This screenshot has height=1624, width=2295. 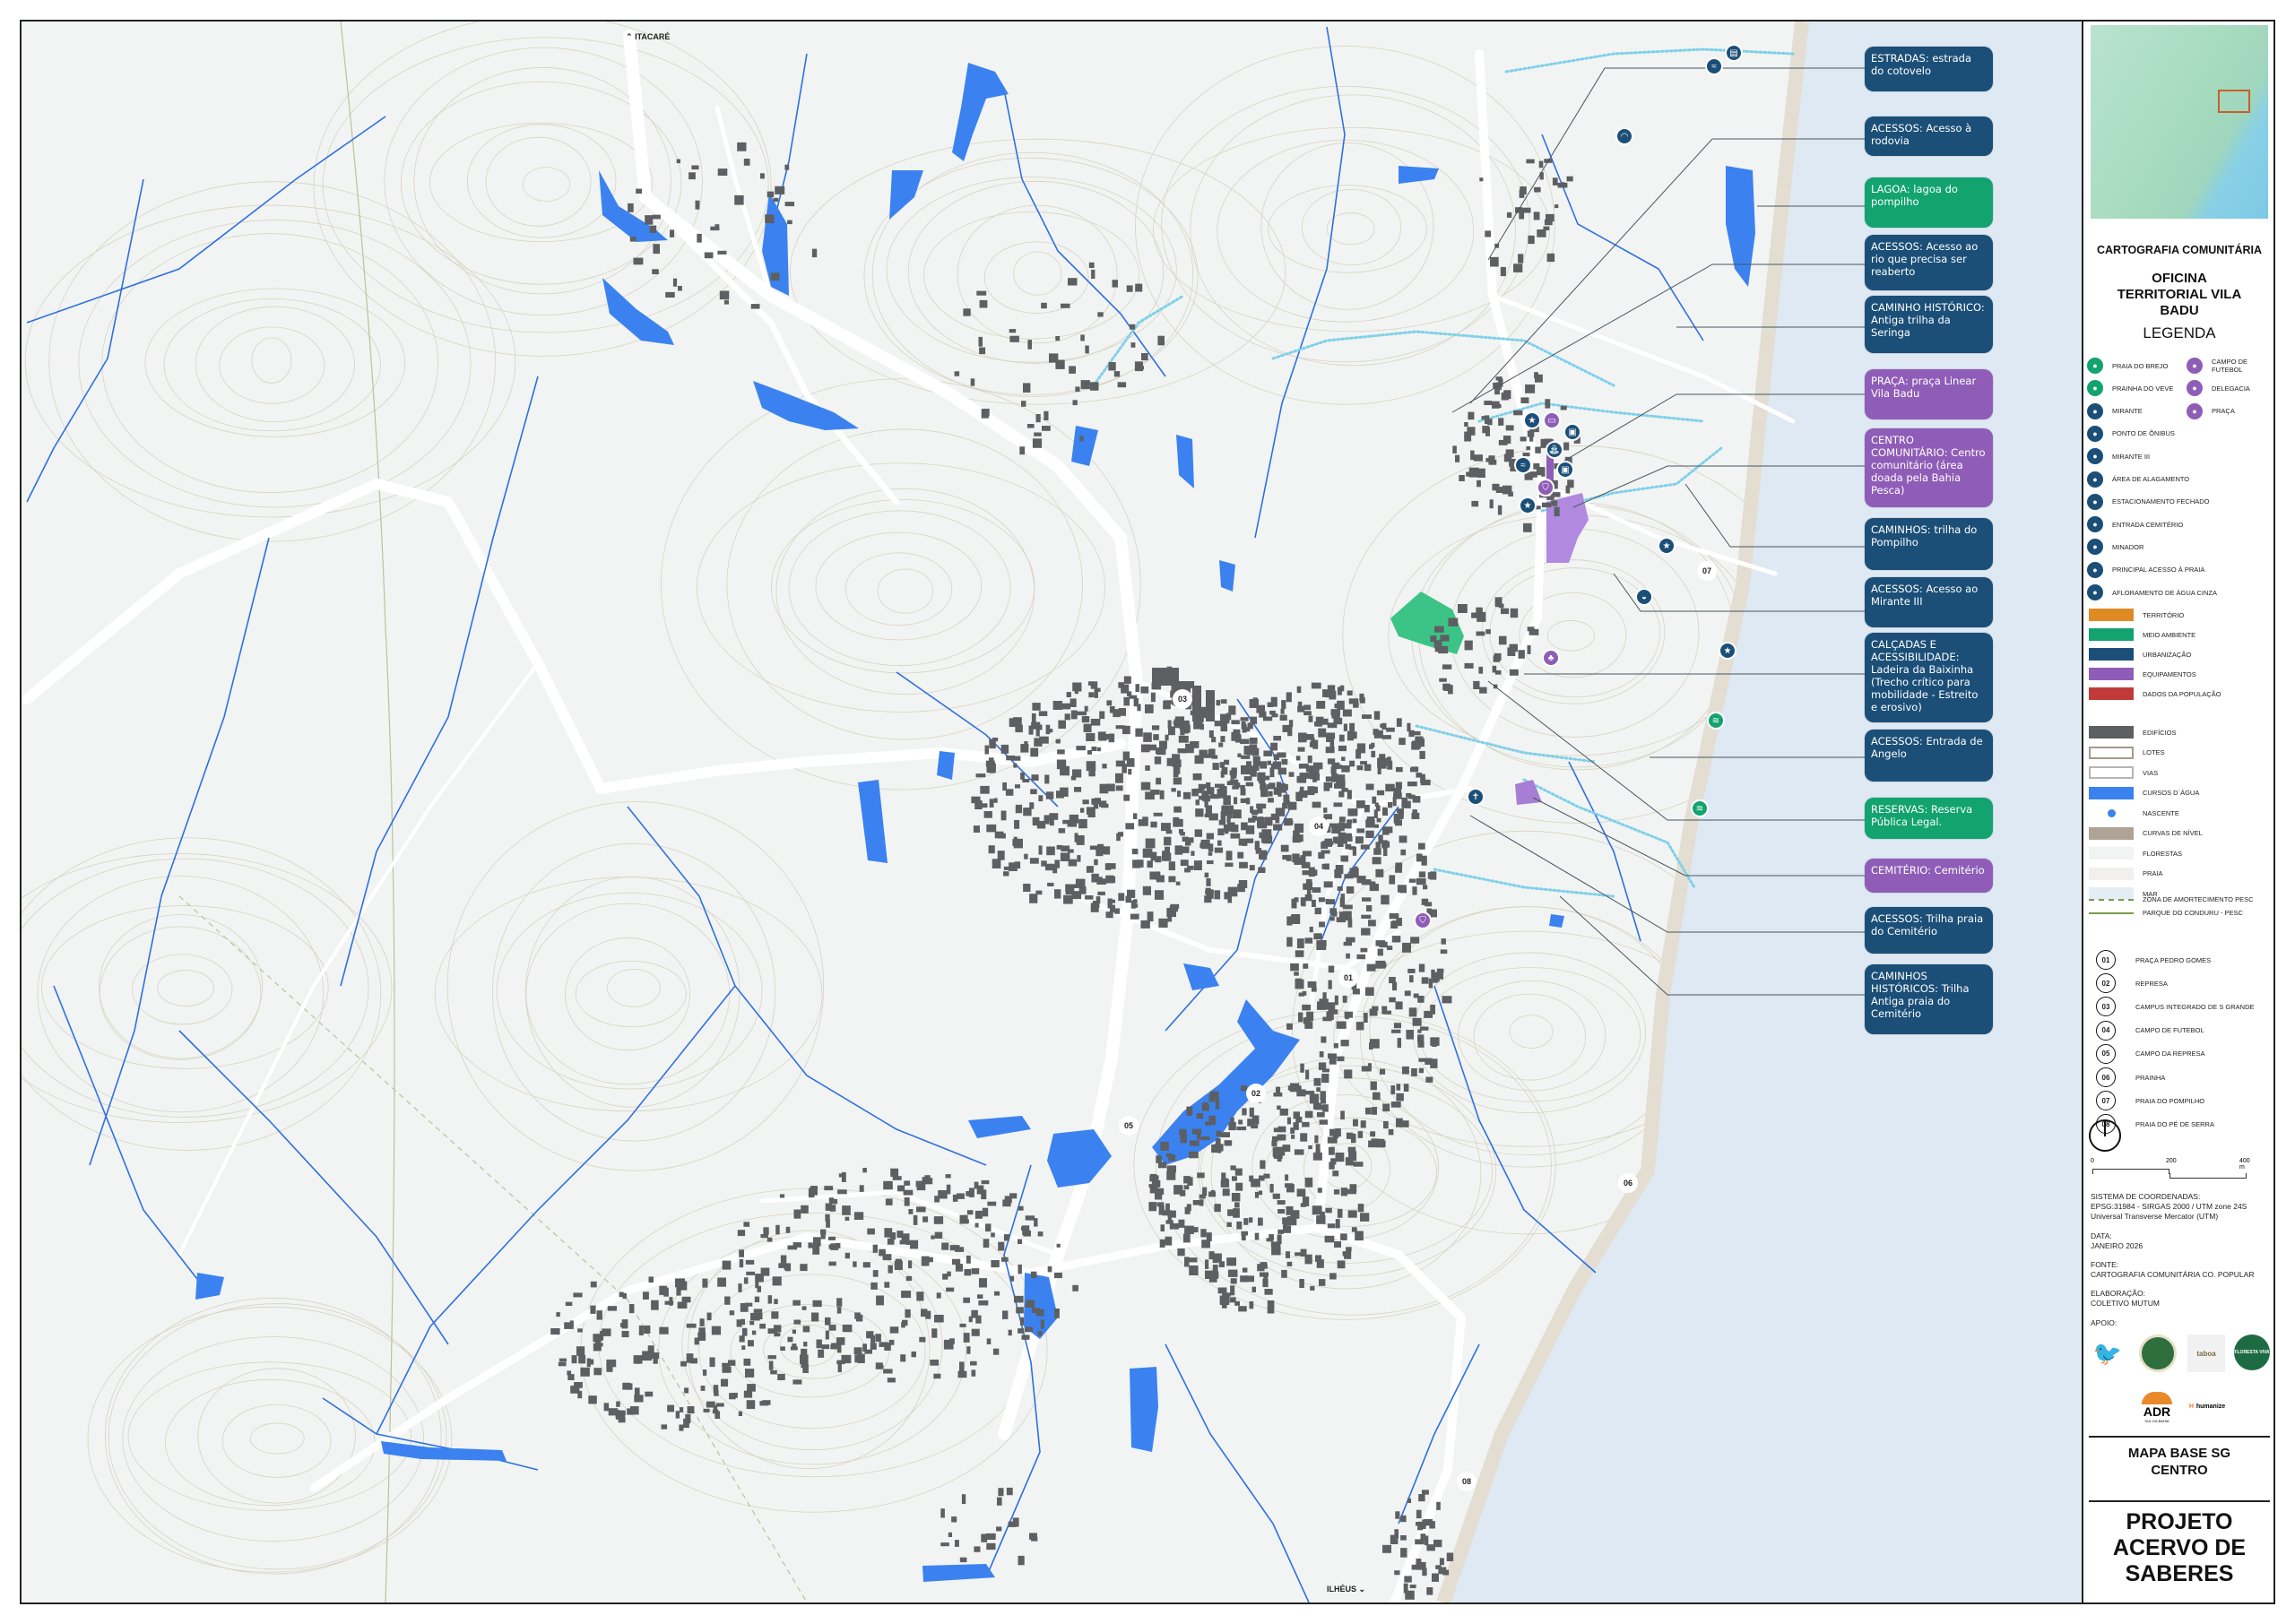 I want to click on callout-leader-lines, so click(x=1658, y=531).